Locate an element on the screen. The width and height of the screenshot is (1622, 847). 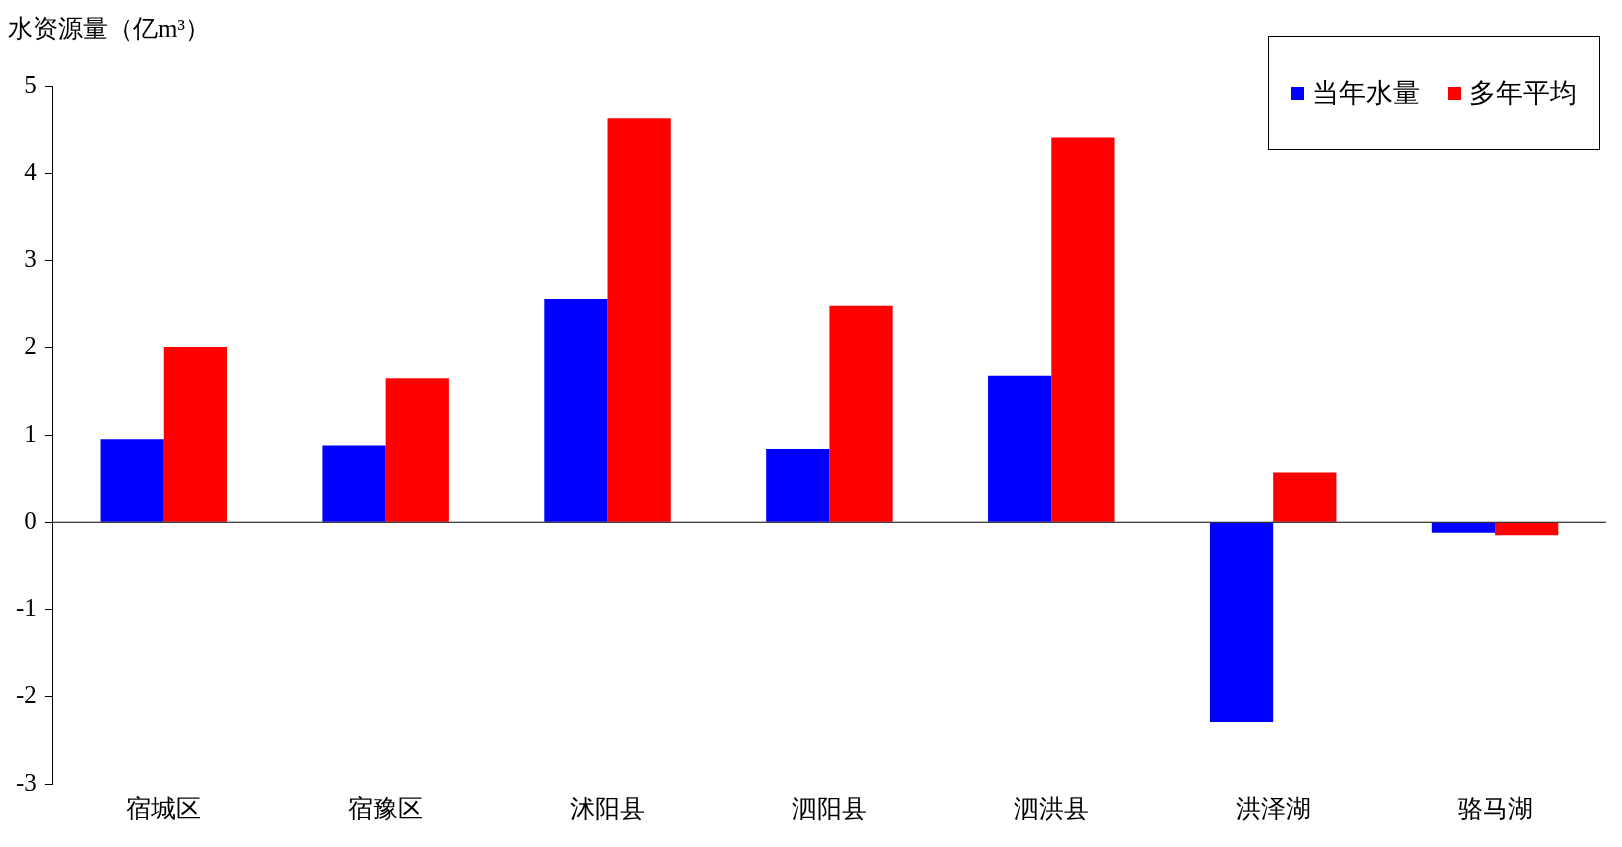
y-tick-label: -1 is located at coordinates (26, 608).